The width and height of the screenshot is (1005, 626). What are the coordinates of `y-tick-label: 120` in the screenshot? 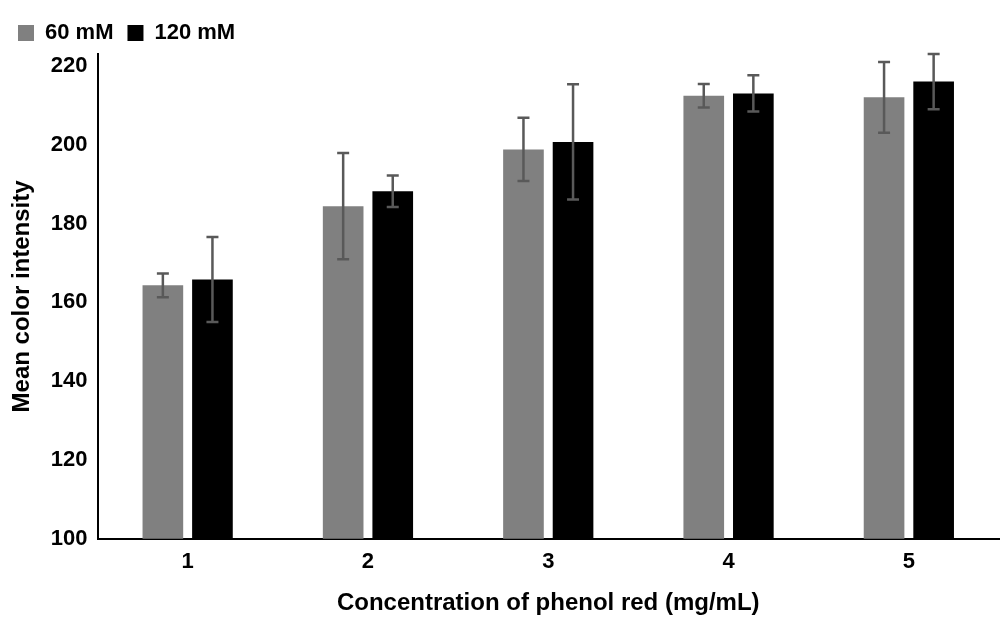 It's located at (69, 459).